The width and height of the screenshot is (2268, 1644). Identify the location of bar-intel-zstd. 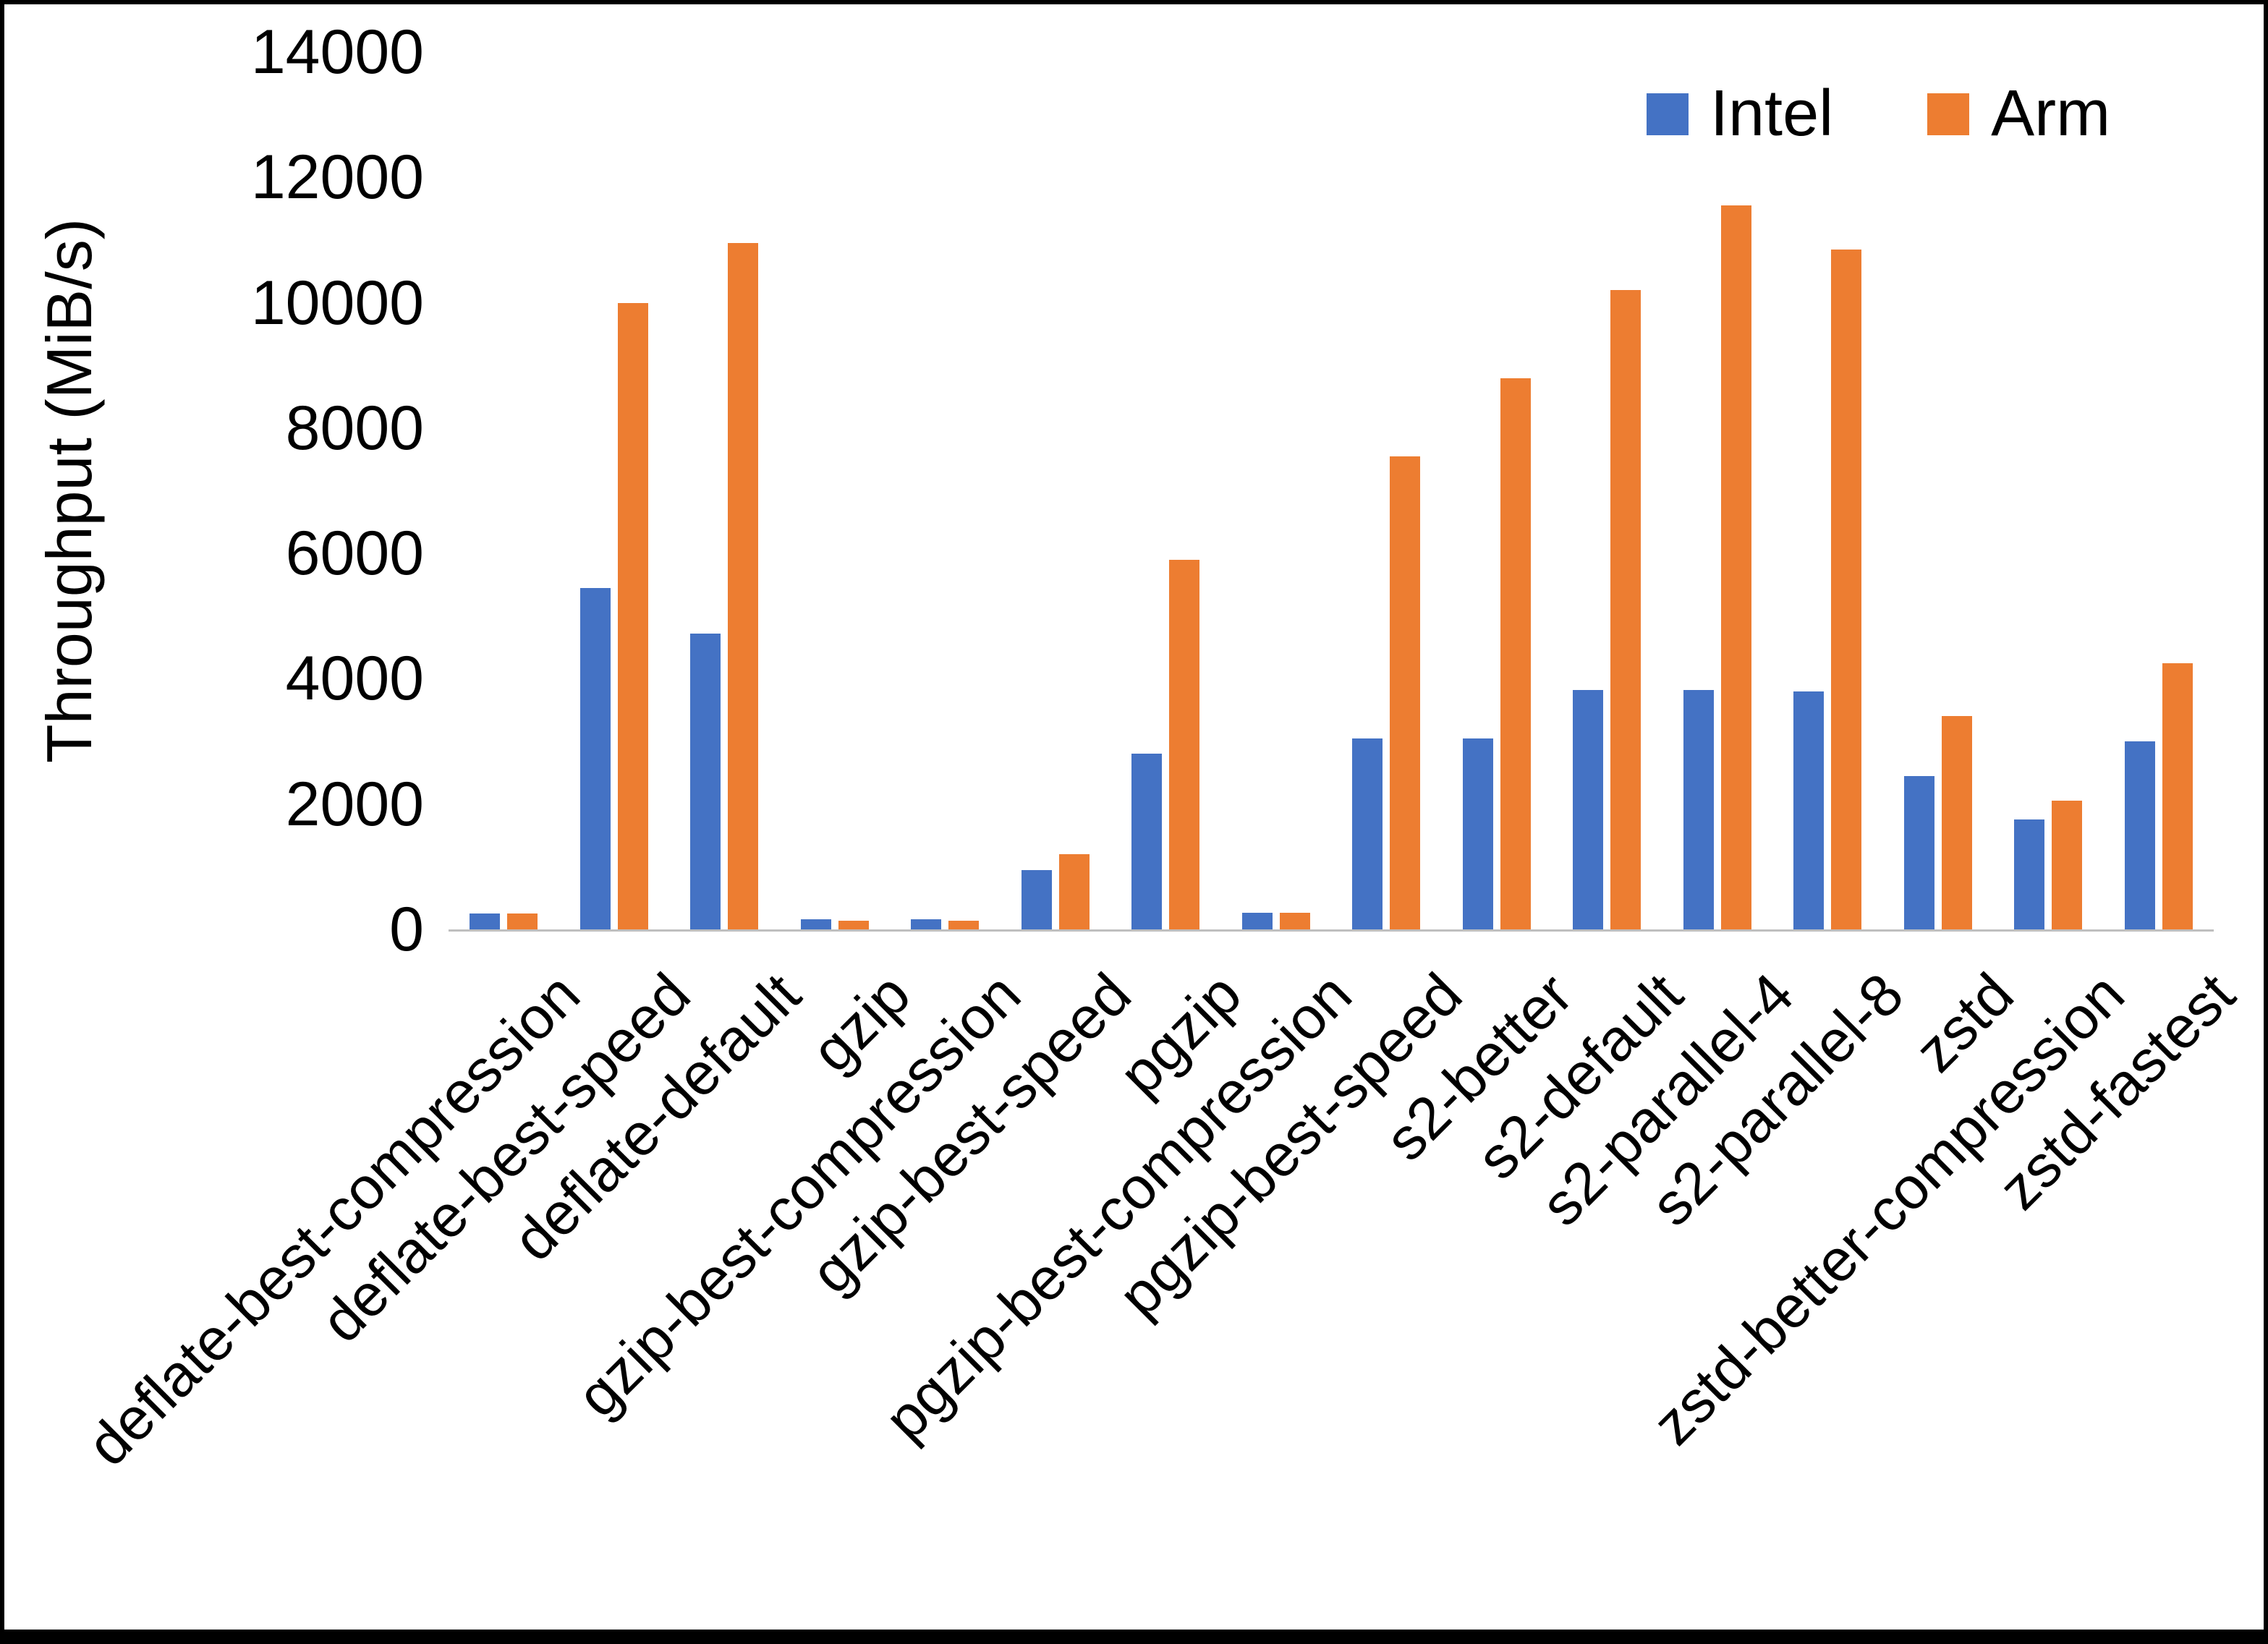
(1918, 852).